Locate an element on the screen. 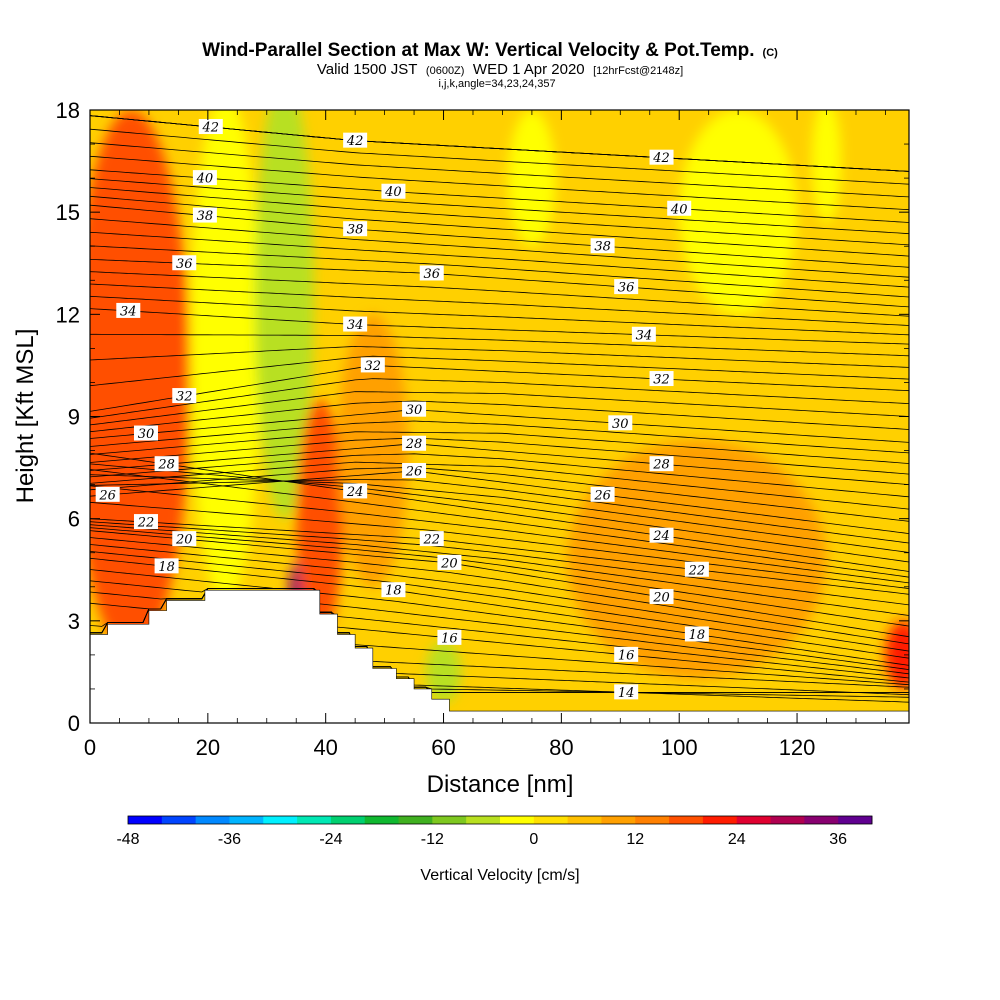  contour-label-text: 40 is located at coordinates (679, 209).